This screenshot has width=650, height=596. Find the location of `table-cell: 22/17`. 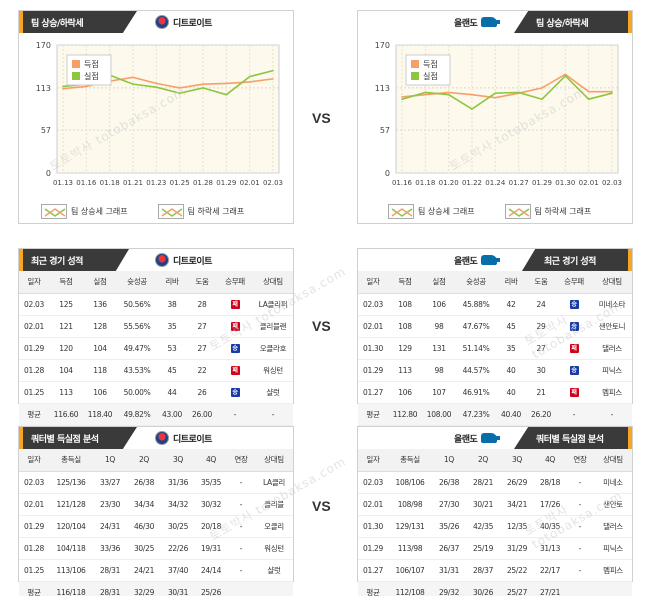

table-cell: 22/17 is located at coordinates (550, 570).